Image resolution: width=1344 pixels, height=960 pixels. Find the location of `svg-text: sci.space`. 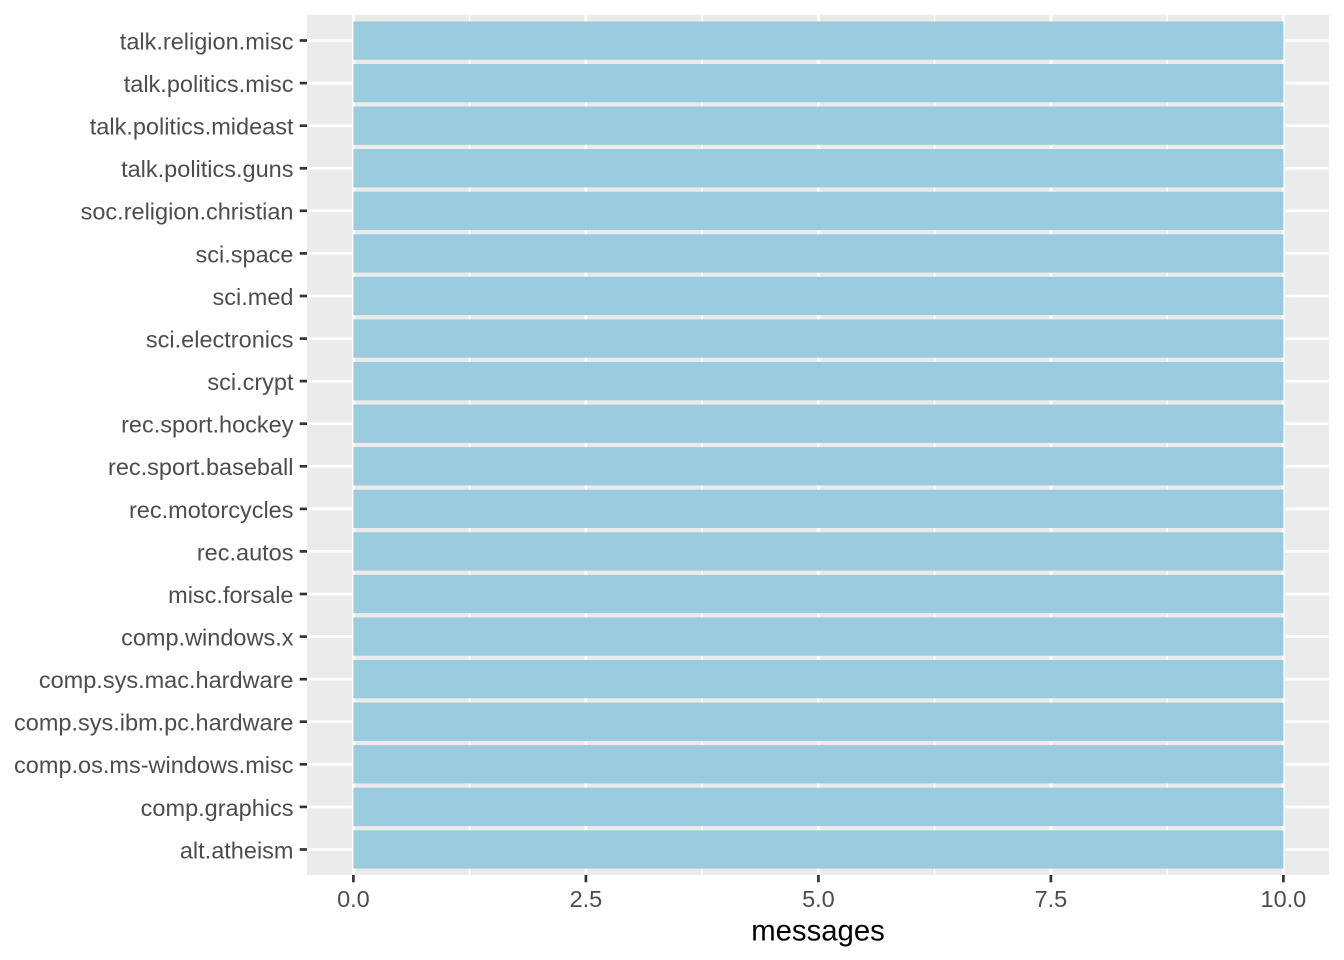

svg-text: sci.space is located at coordinates (245, 254).